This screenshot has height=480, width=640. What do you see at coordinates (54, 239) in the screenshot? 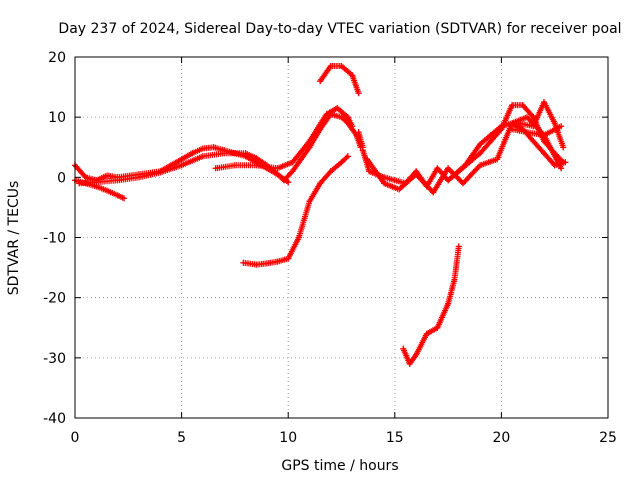
I see `y-tick-label: -10` at bounding box center [54, 239].